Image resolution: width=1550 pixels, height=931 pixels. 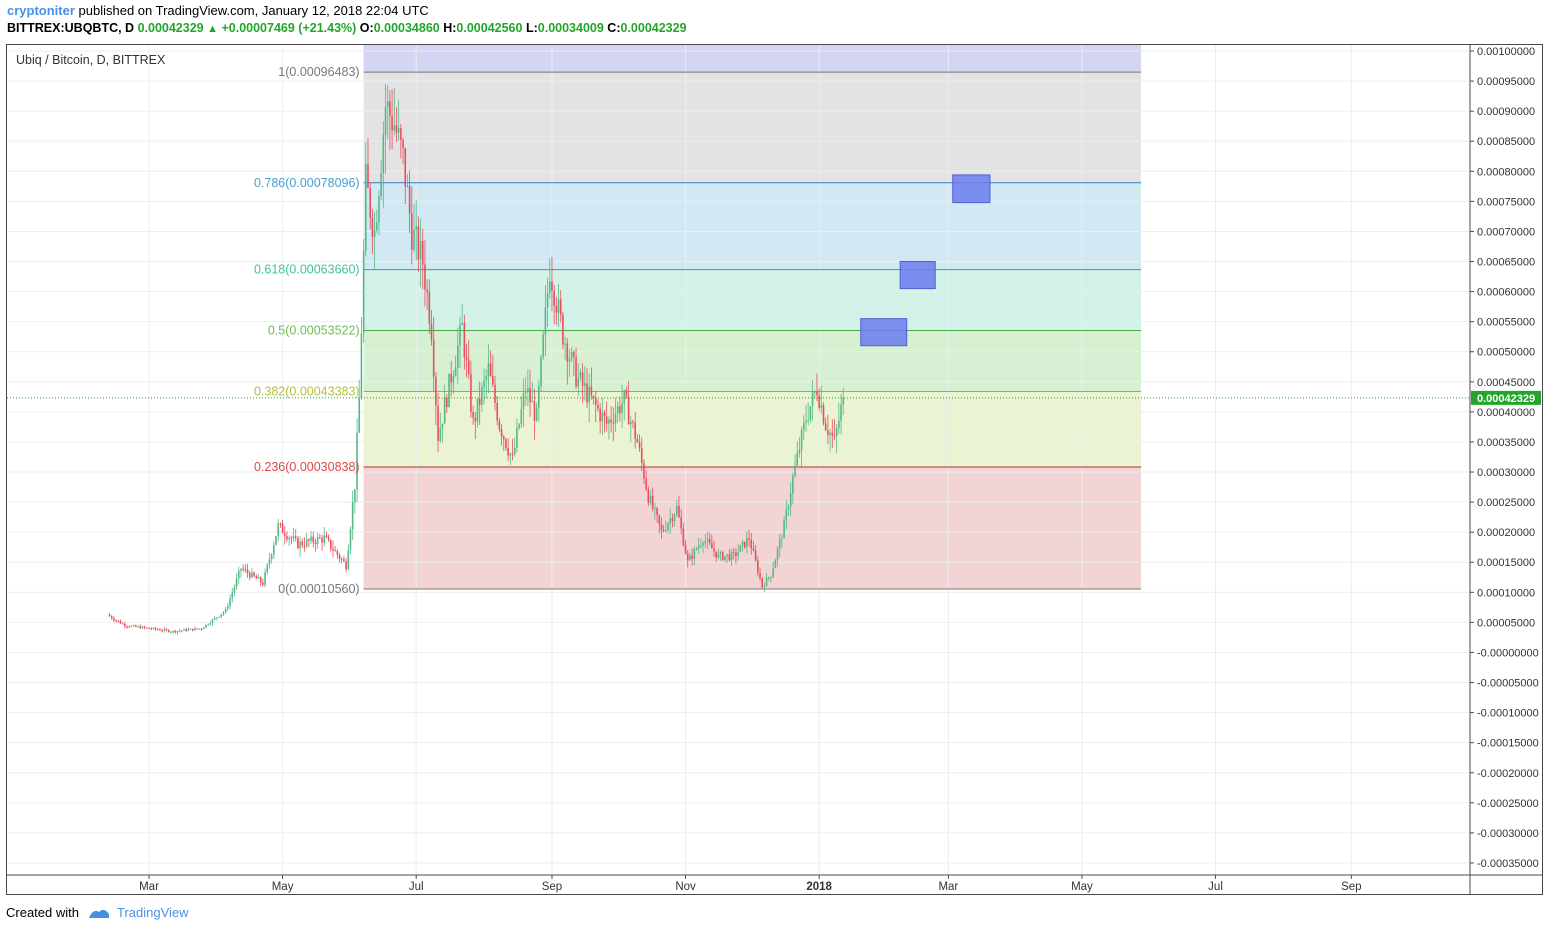 What do you see at coordinates (1351, 887) in the screenshot?
I see `x-tick-label: Sep` at bounding box center [1351, 887].